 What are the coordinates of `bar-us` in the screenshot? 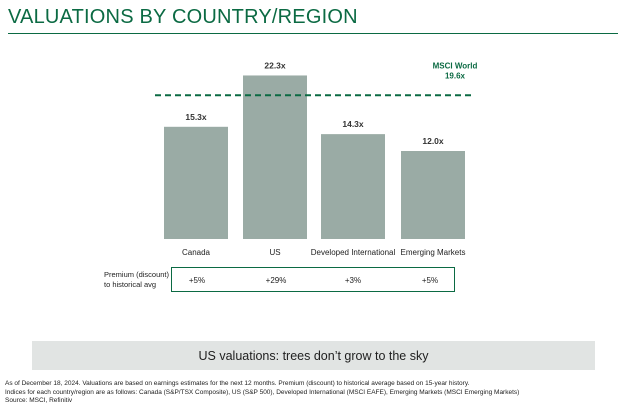 It's located at (275, 157).